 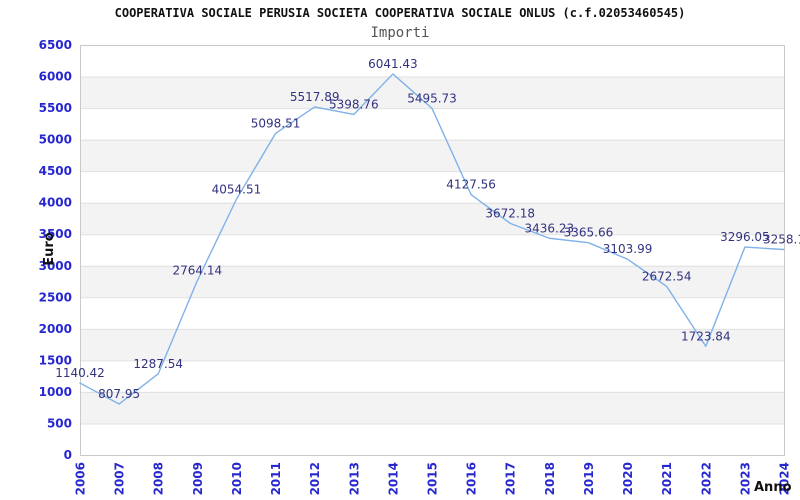 What do you see at coordinates (158, 364) in the screenshot?
I see `data-point-label: 1287.54` at bounding box center [158, 364].